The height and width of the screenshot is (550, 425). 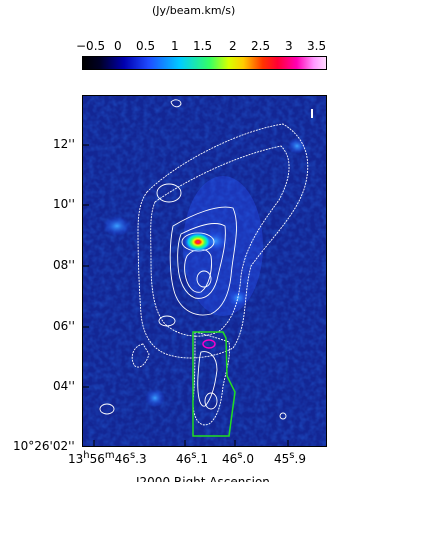 I want to click on colorbar-tick: 0, so click(x=118, y=46).